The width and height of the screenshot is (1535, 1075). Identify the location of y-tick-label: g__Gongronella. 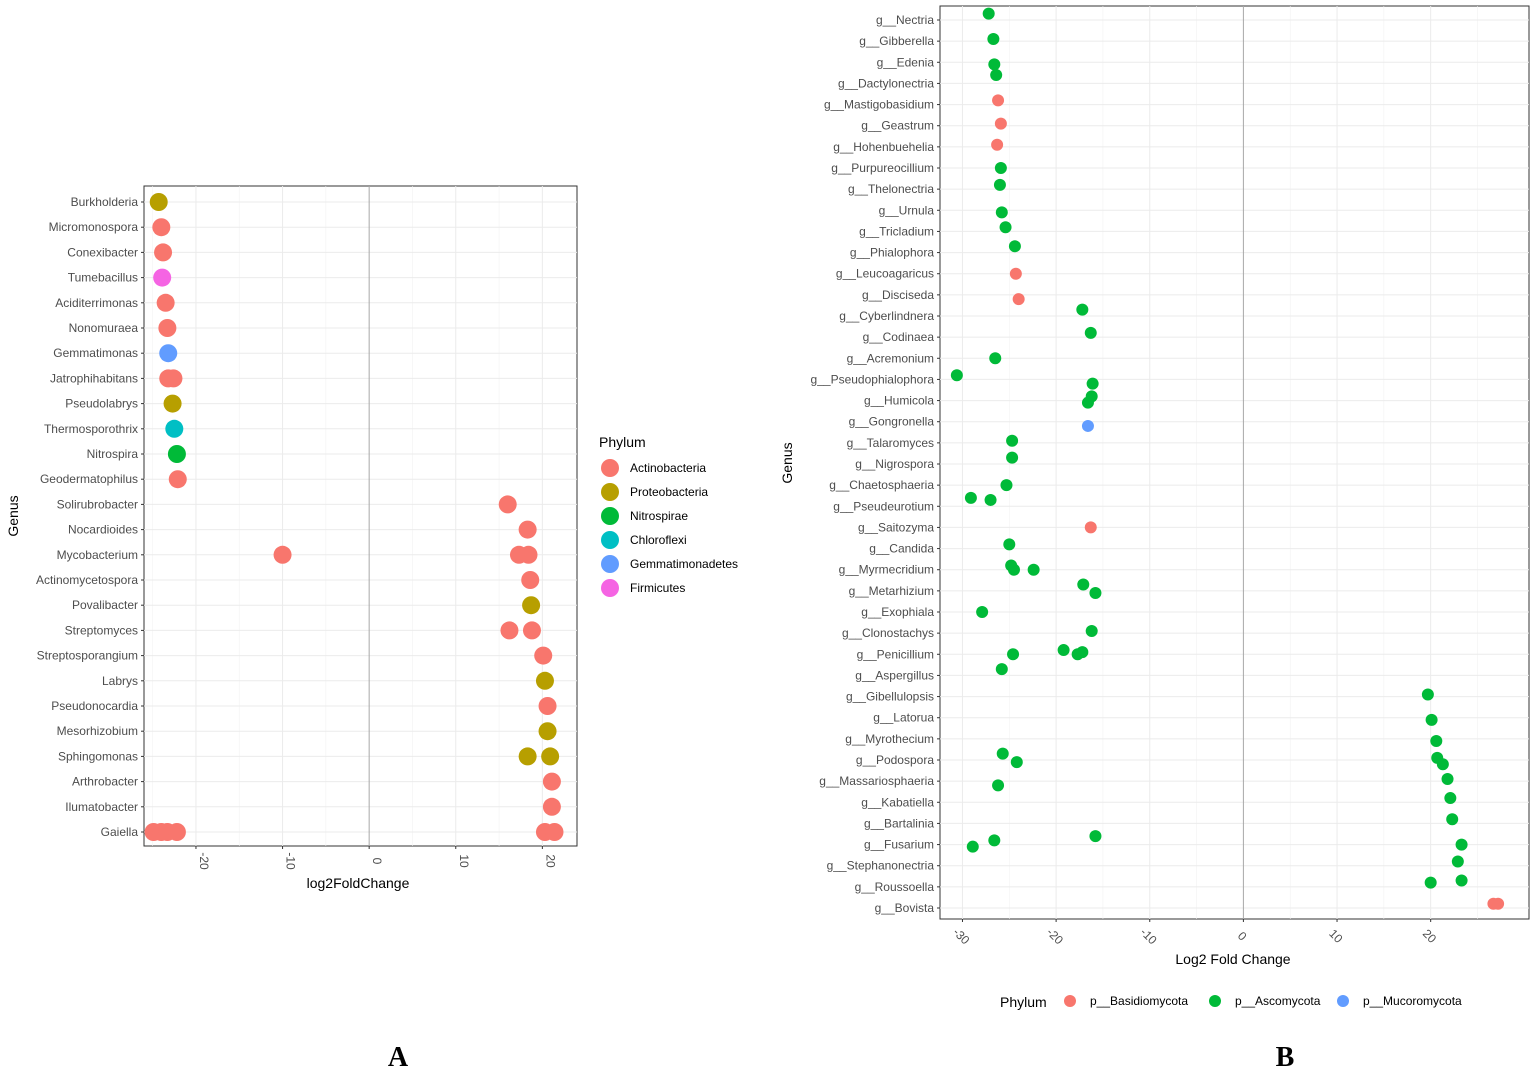
(892, 422).